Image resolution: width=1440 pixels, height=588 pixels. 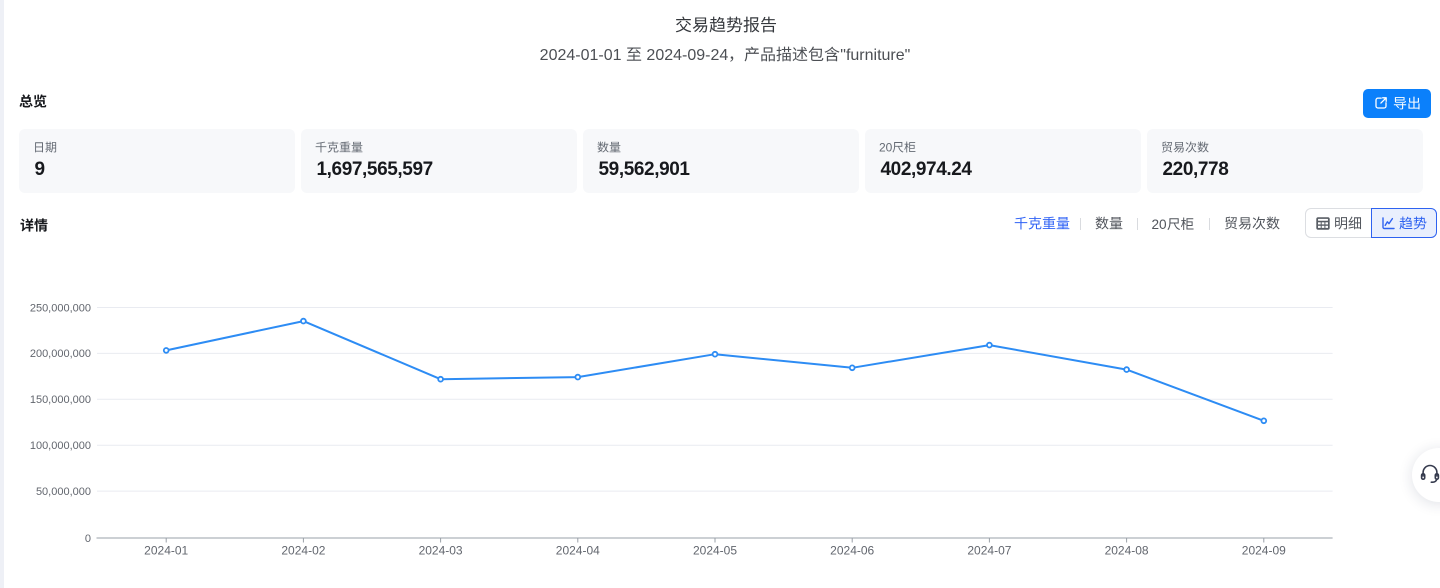 What do you see at coordinates (989, 551) in the screenshot?
I see `svg-text: 2024-07` at bounding box center [989, 551].